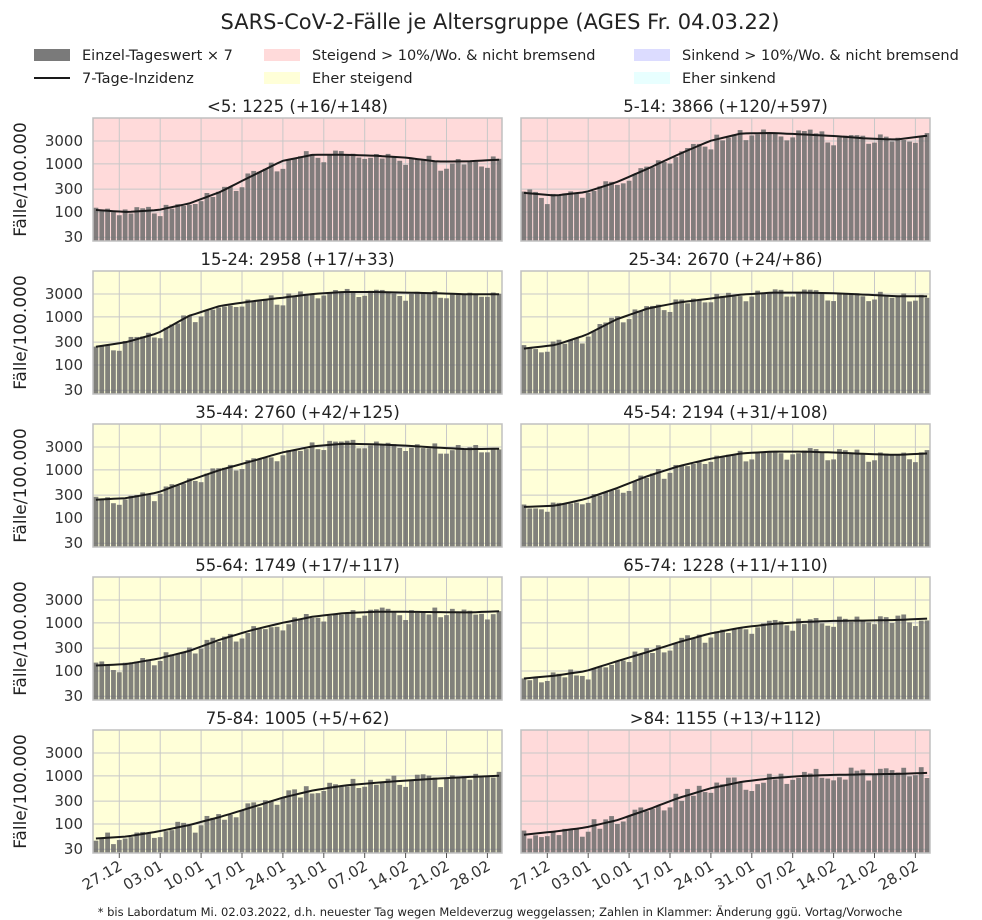  Describe the element at coordinates (820, 56) in the screenshot. I see `legend-label: Sinkend > 10%/Wo. & nicht bremsend` at that location.